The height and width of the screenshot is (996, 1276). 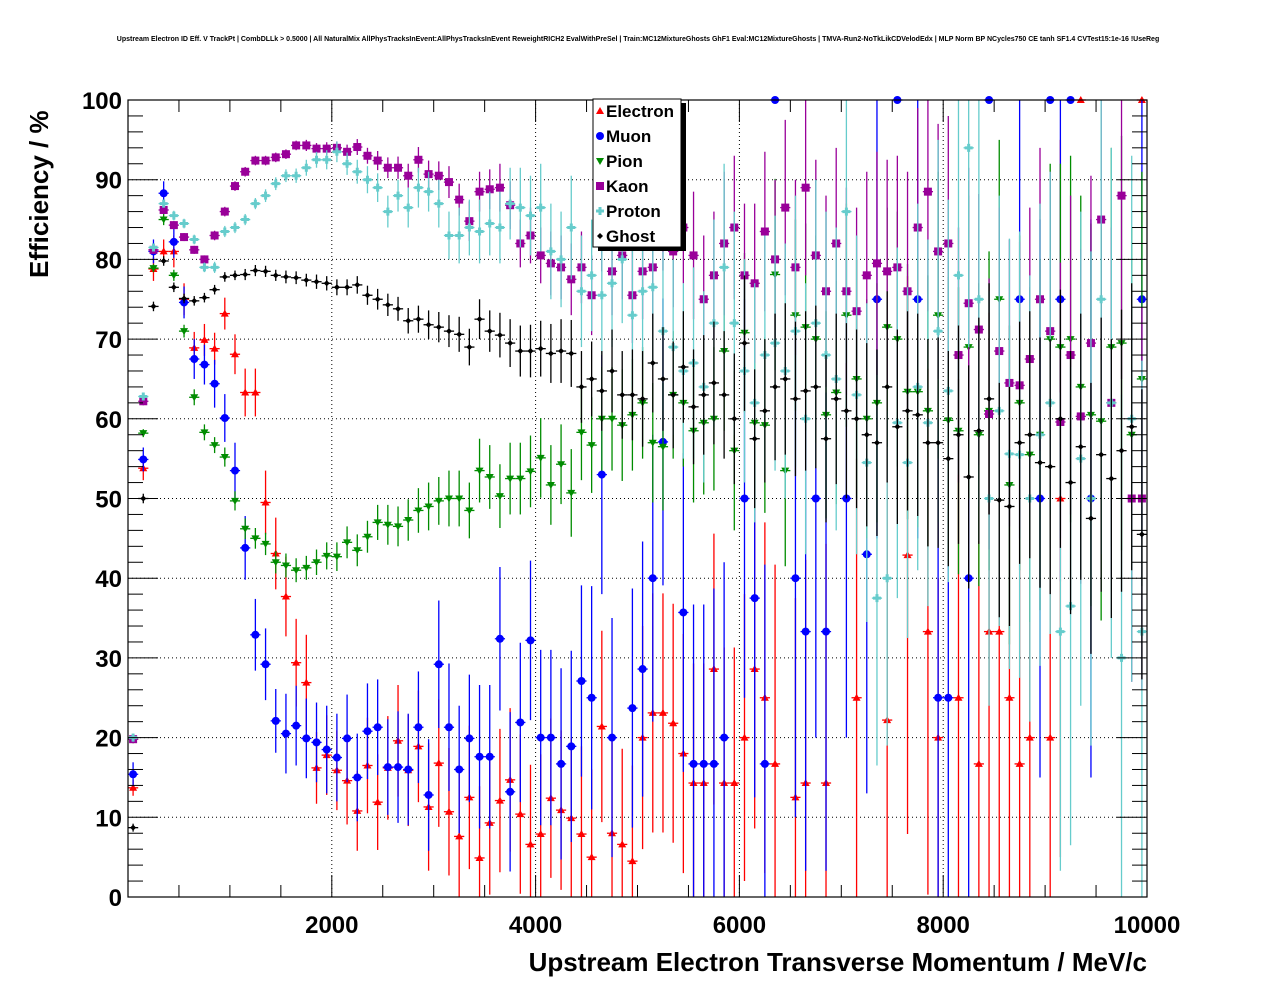 I want to click on y-tick-label: 70, so click(x=108, y=340).